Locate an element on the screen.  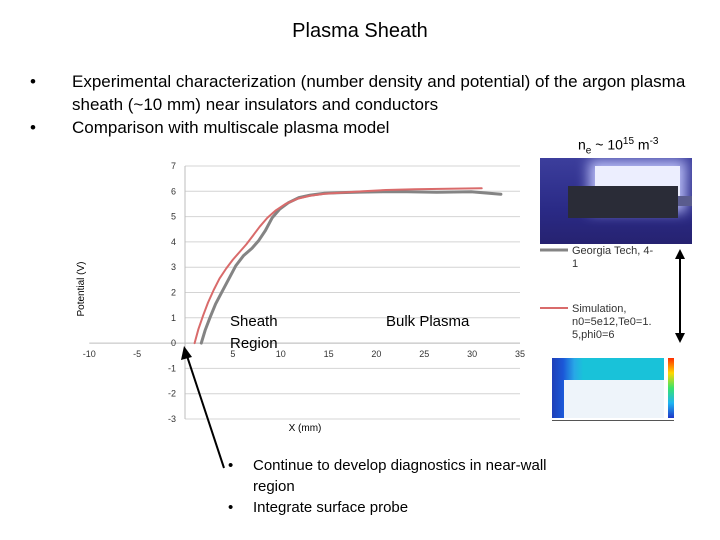
chart-series is located at coordinates (348, 266).